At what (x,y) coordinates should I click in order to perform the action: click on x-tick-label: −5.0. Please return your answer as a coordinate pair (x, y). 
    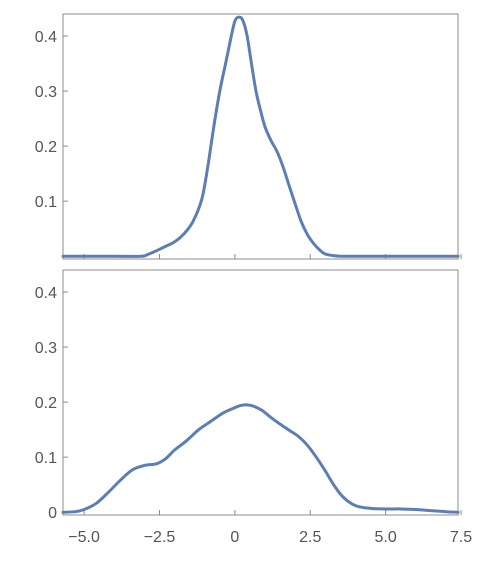
    Looking at the image, I should click on (84, 537).